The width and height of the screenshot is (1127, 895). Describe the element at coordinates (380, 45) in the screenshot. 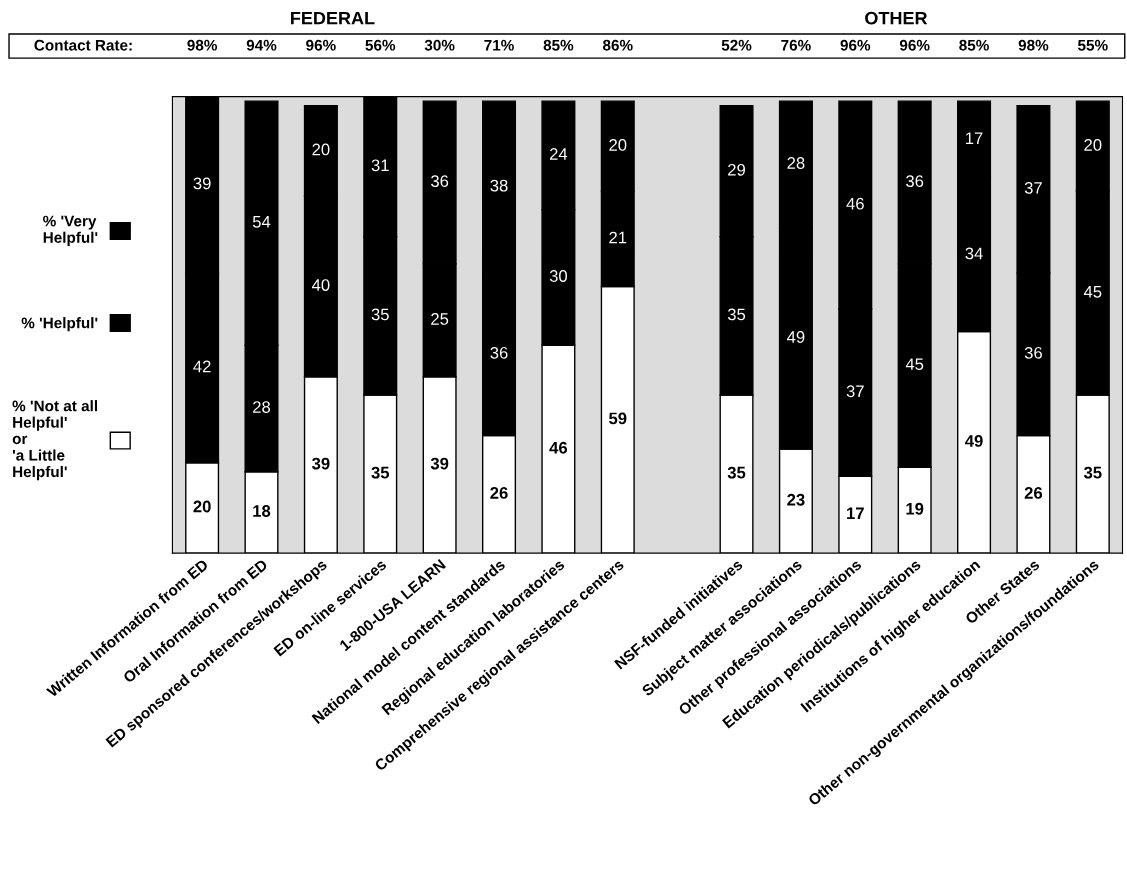

I see `text: 56%` at that location.